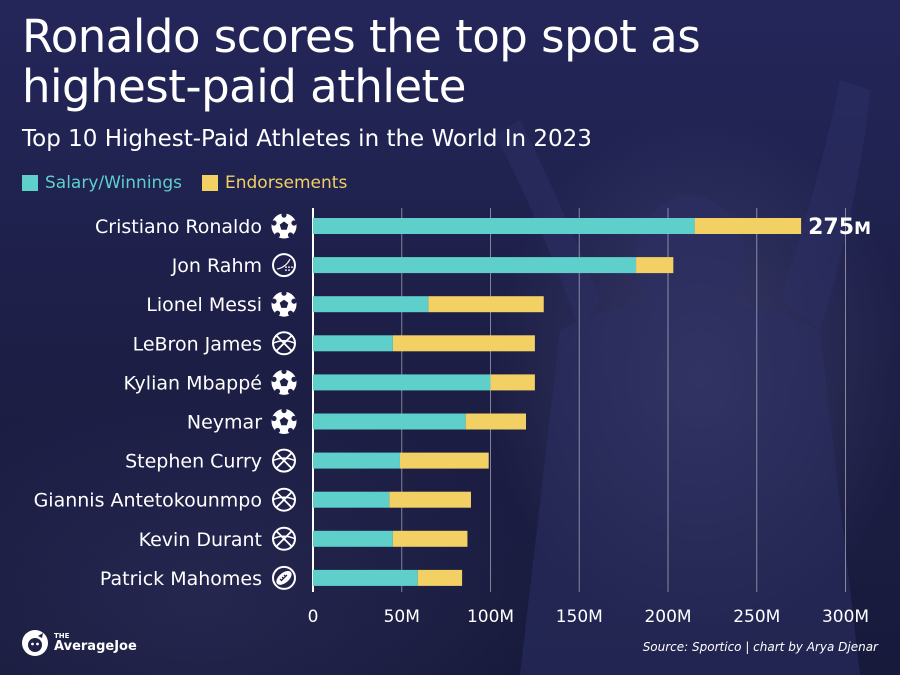 Image resolution: width=900 pixels, height=675 pixels. I want to click on x-tick-label: 50M, so click(402, 617).